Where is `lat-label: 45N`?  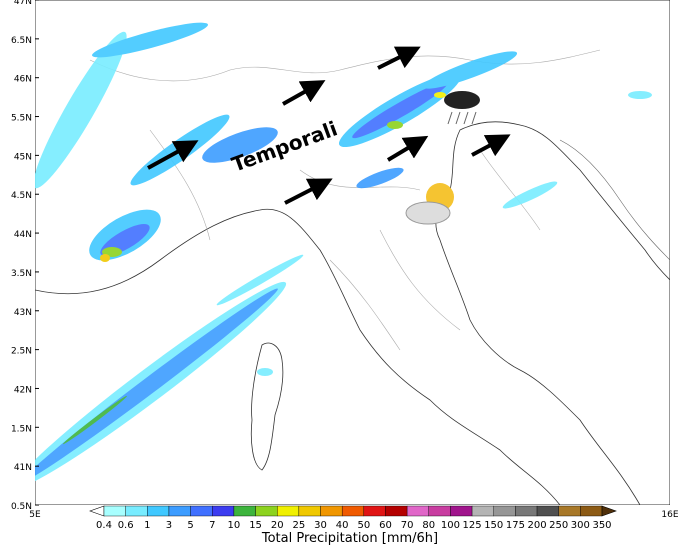 lat-label: 45N is located at coordinates (23, 157).